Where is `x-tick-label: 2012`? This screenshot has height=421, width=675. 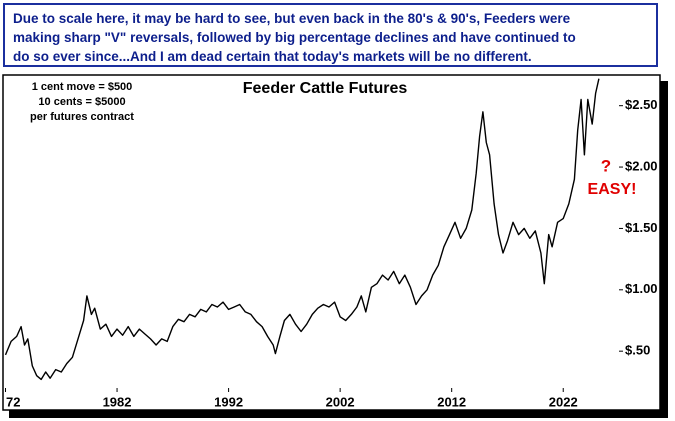 x-tick-label: 2012 is located at coordinates (451, 401).